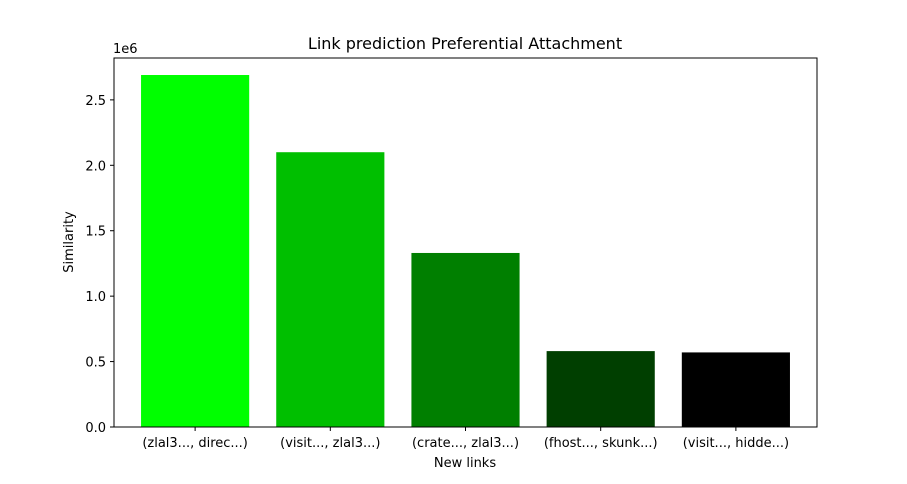  Describe the element at coordinates (465, 43) in the screenshot. I see `chart-title: Link prediction Preferential Attachment` at that location.